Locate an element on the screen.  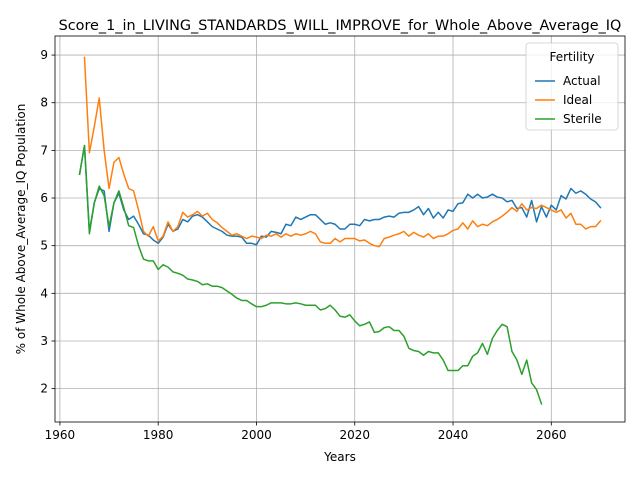
x-tick-label: 2040 is located at coordinates (453, 435).